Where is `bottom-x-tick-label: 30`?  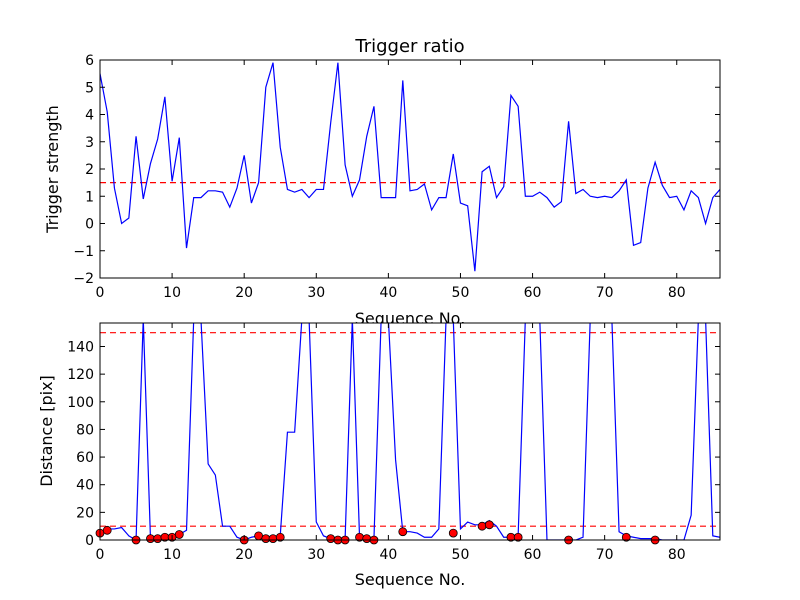
bottom-x-tick-label: 30 is located at coordinates (316, 555).